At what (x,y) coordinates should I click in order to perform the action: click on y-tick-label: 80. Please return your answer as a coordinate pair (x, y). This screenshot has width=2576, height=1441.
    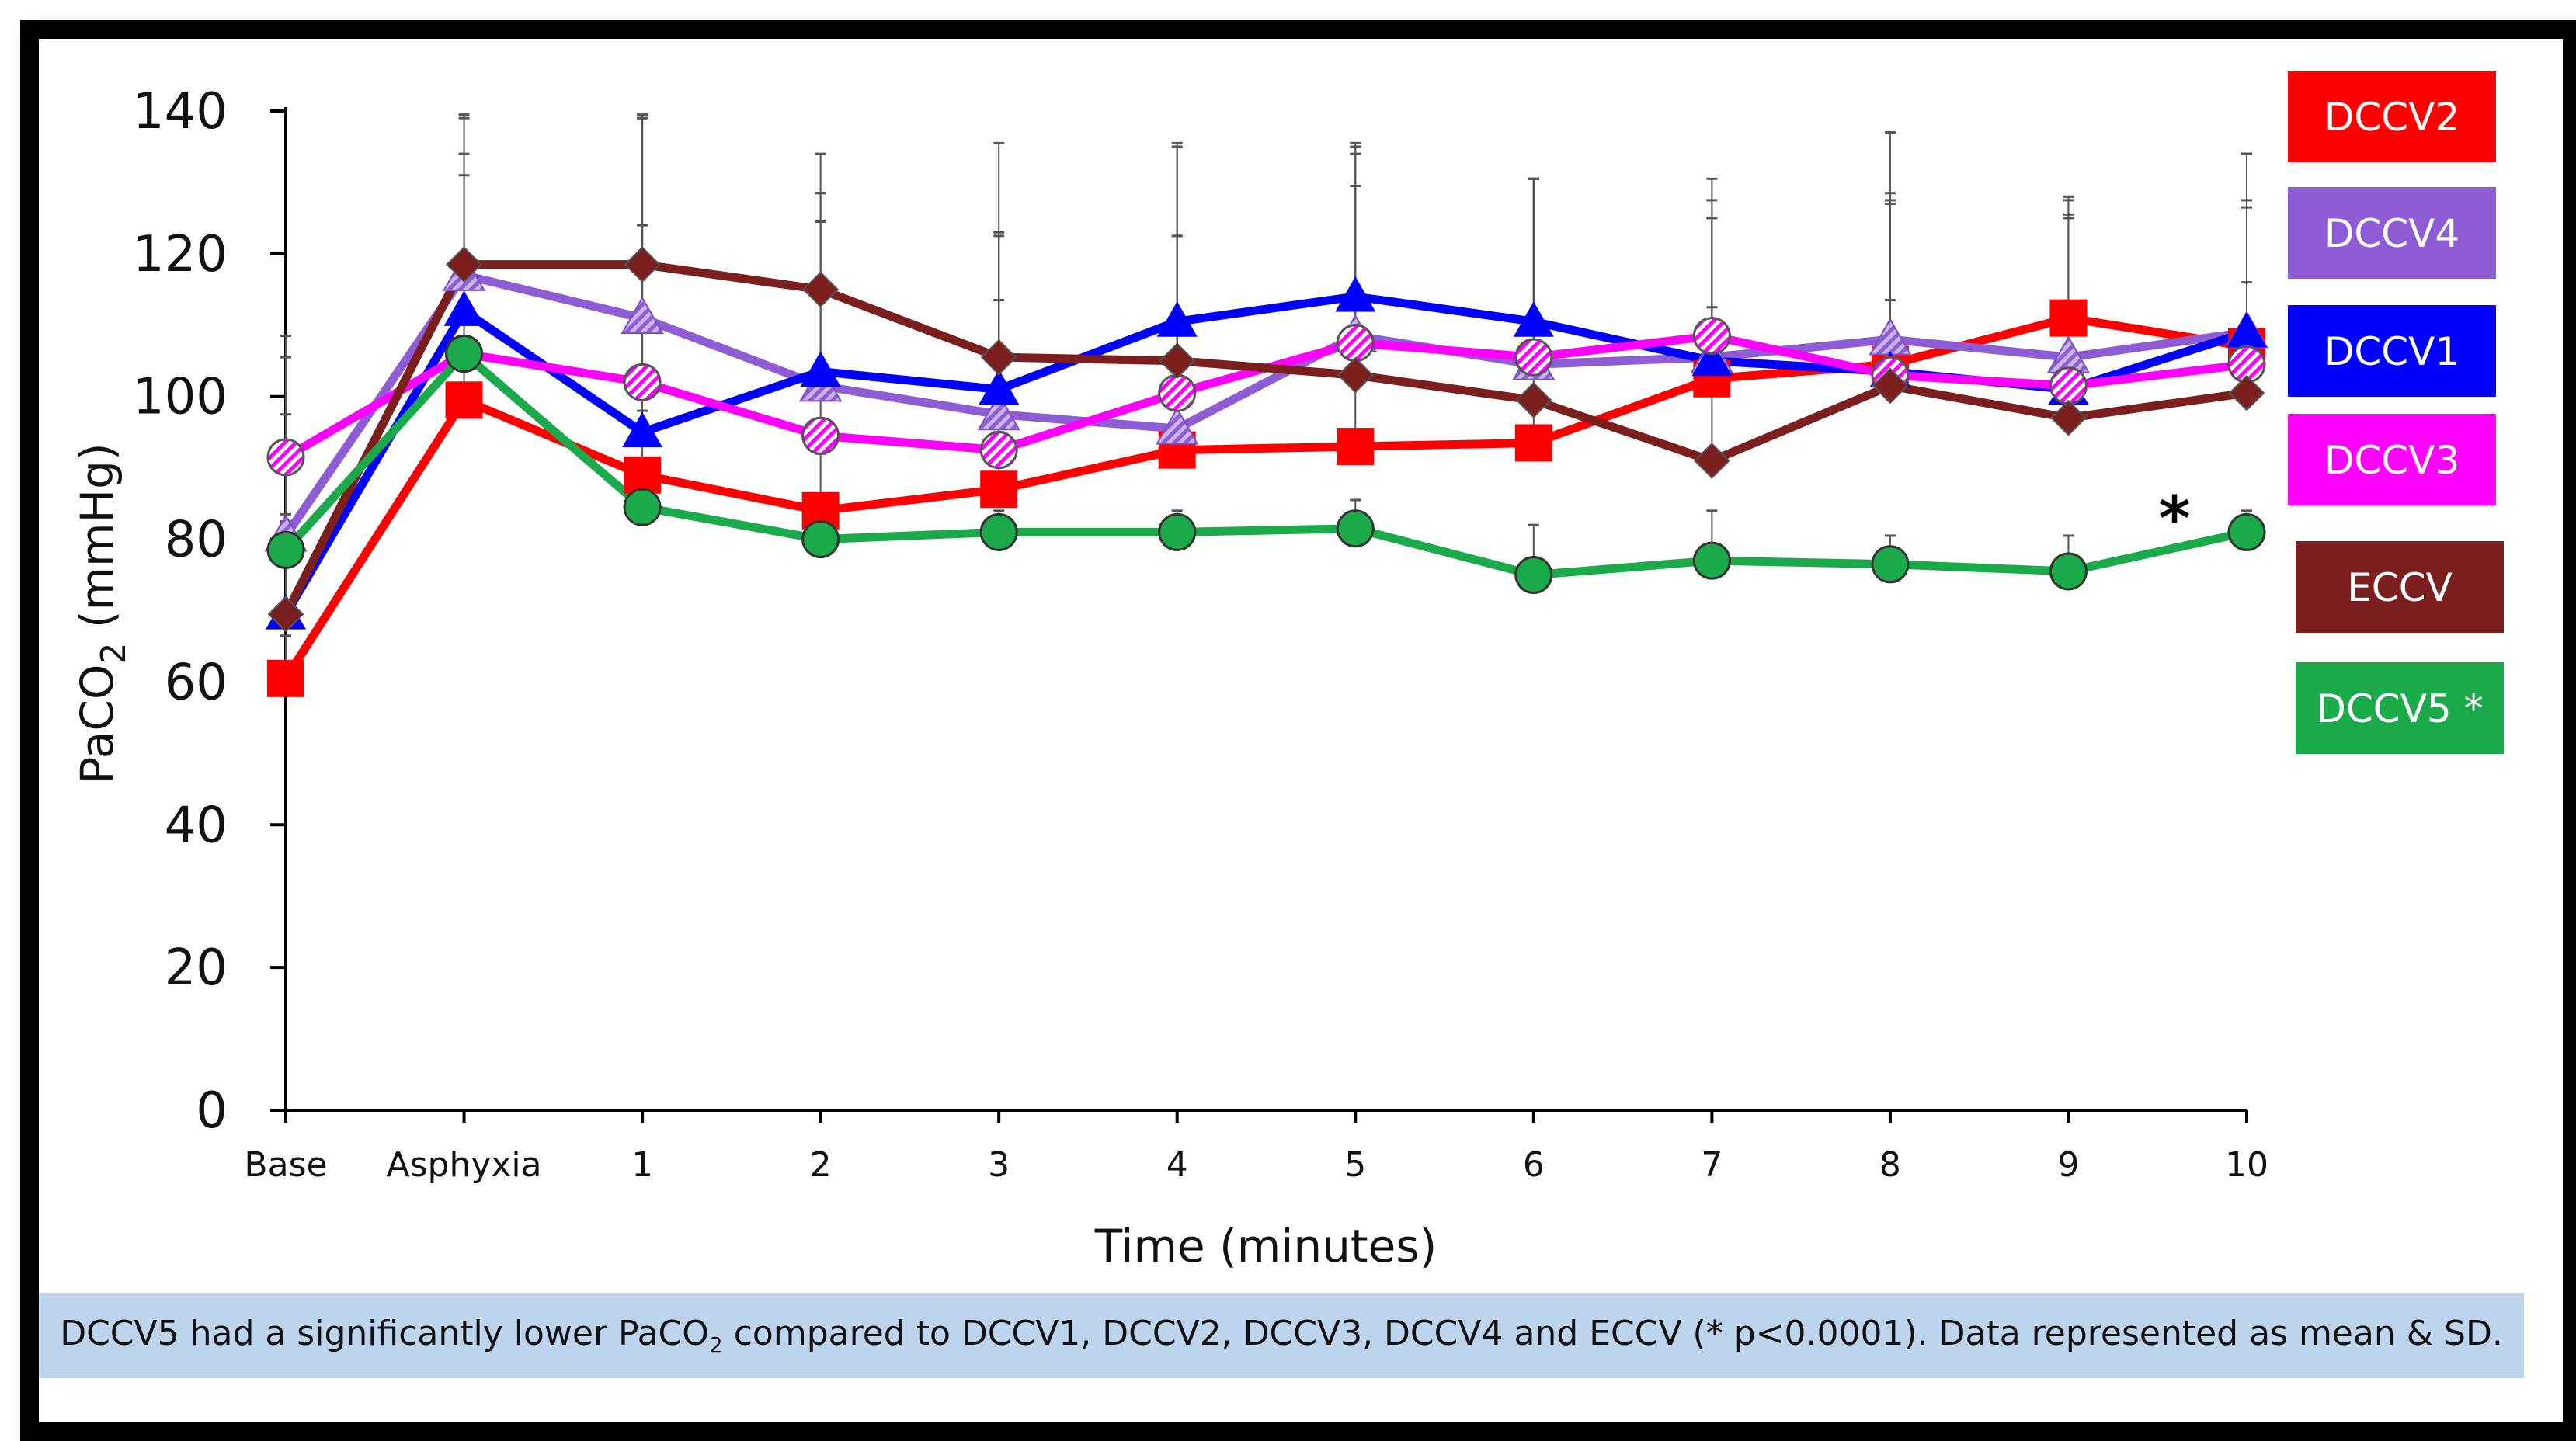
    Looking at the image, I should click on (196, 540).